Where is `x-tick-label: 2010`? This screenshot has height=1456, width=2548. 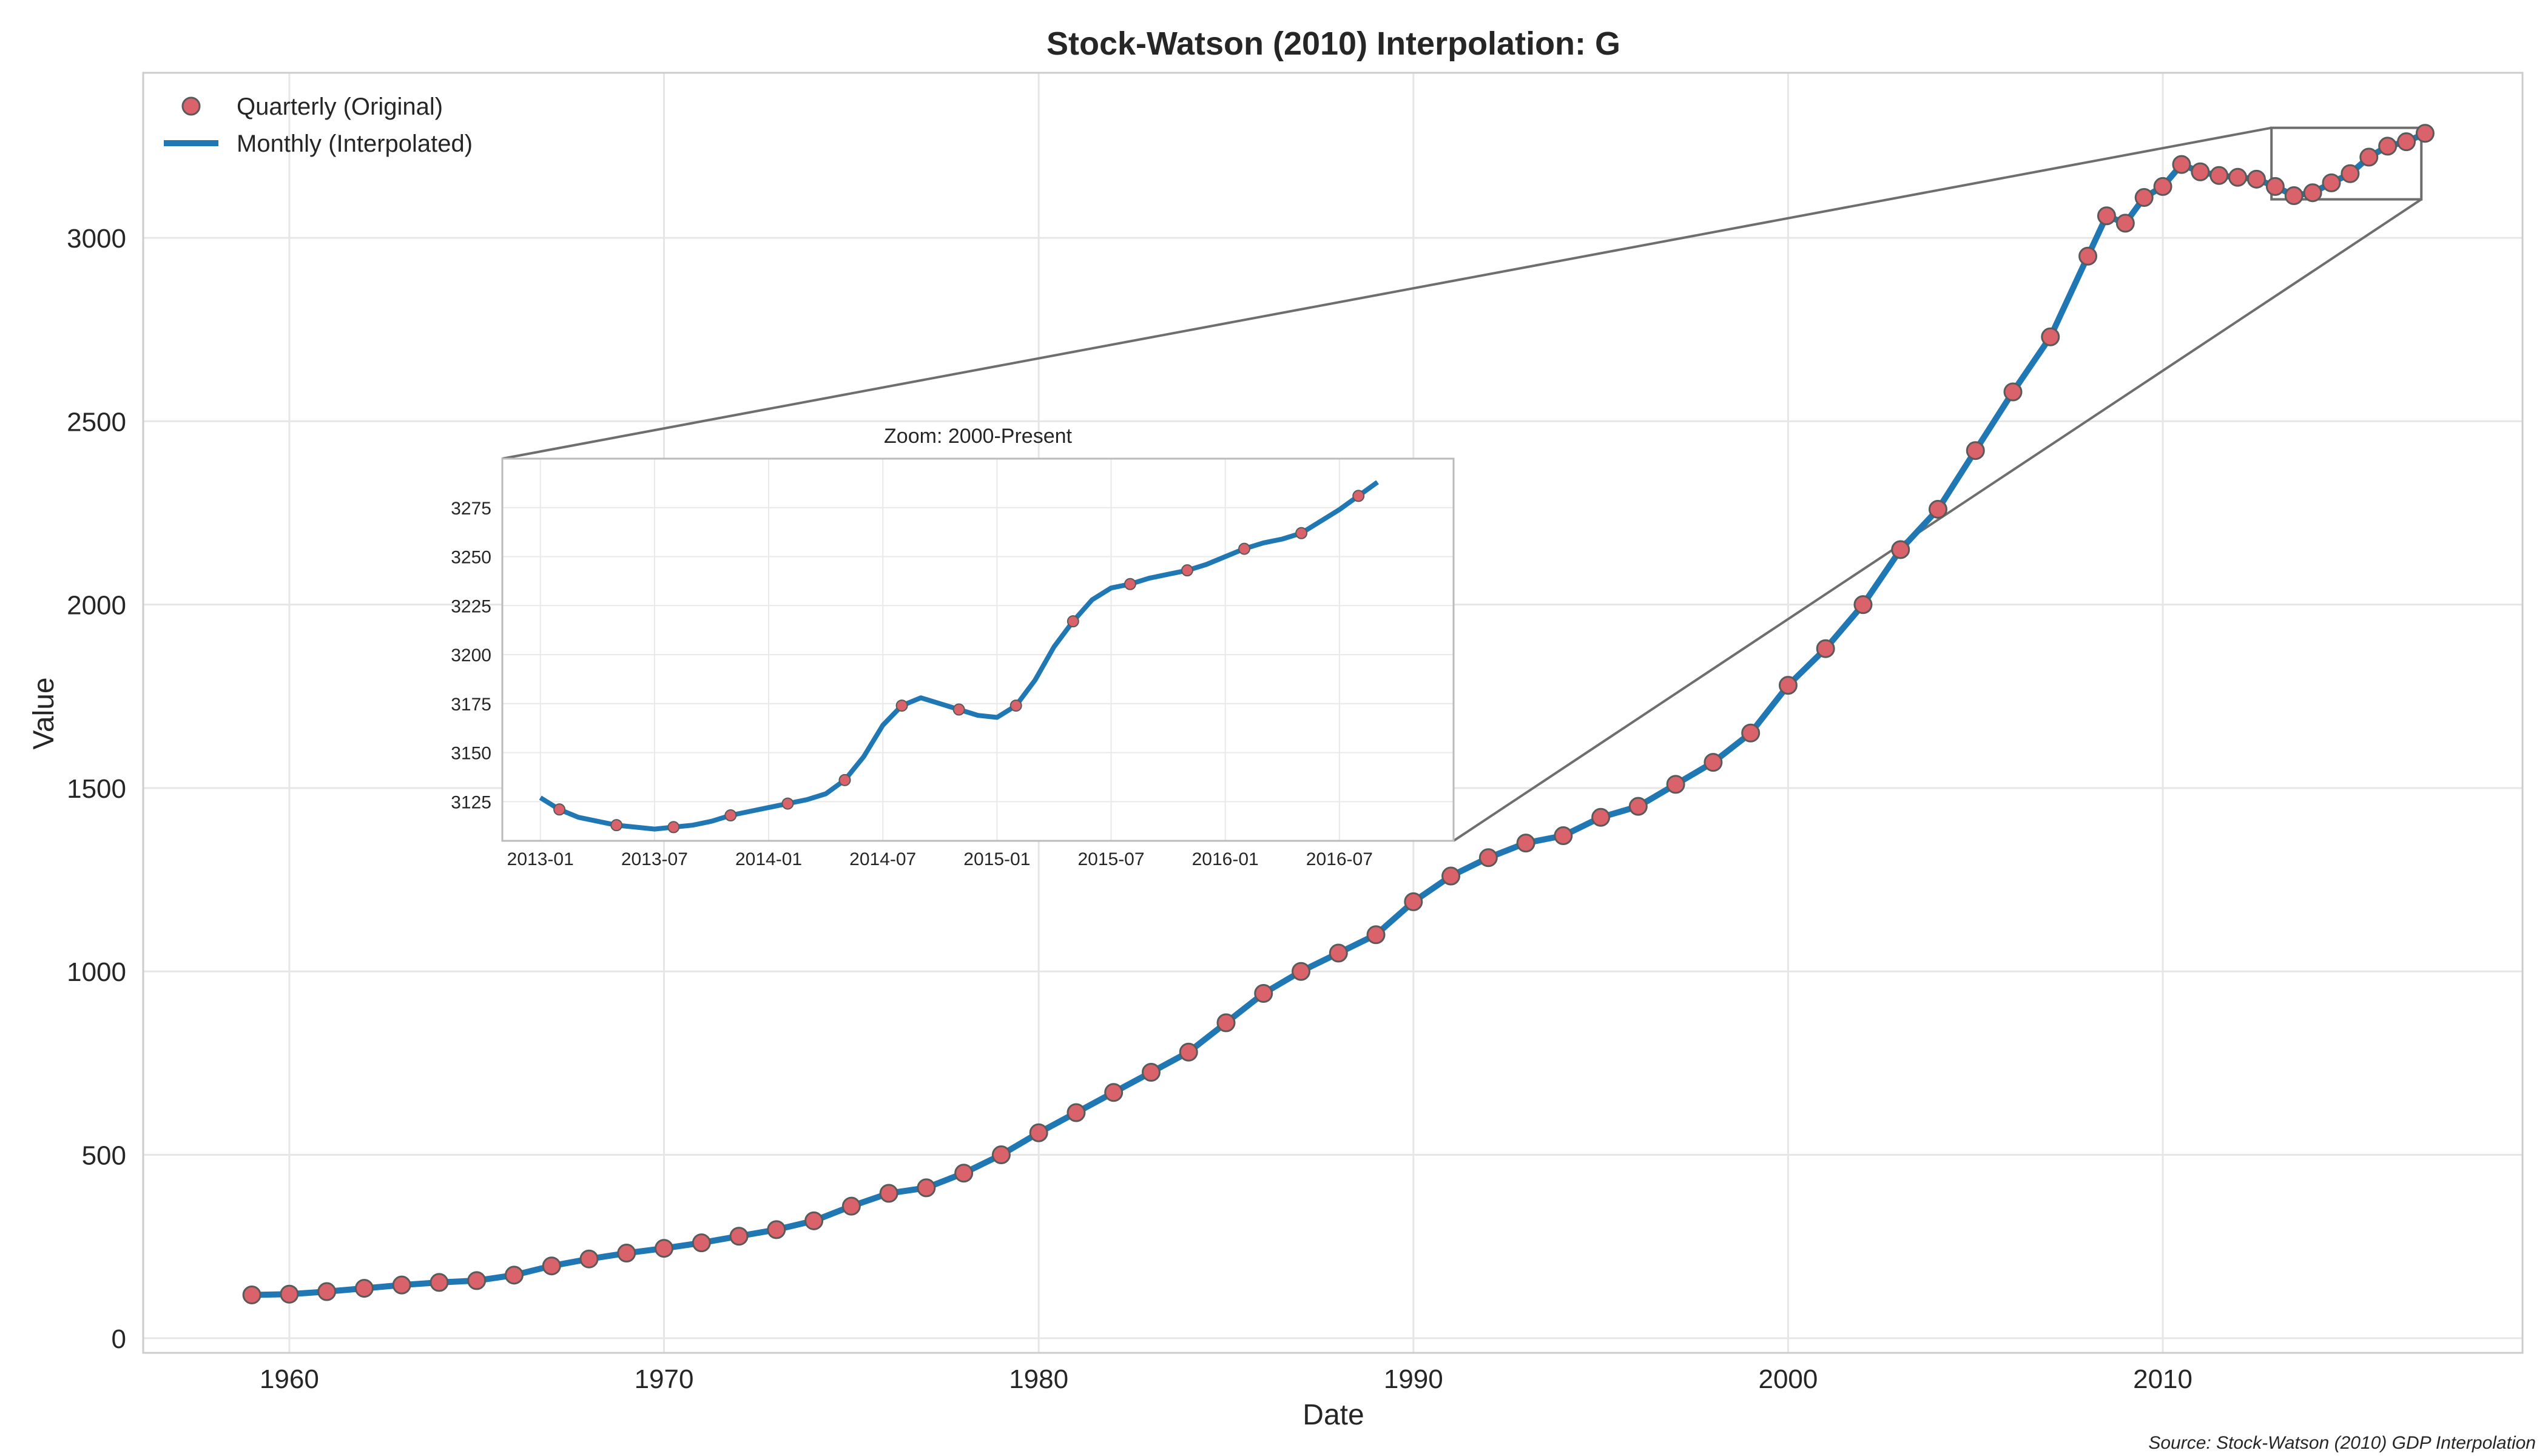
x-tick-label: 2010 is located at coordinates (2162, 1379).